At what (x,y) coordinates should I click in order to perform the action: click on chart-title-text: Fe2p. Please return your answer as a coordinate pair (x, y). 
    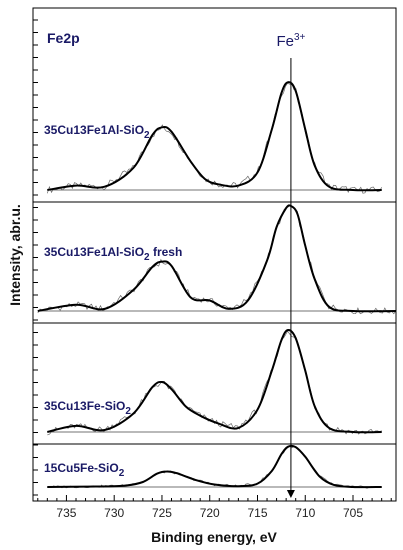
    Looking at the image, I should click on (63, 38).